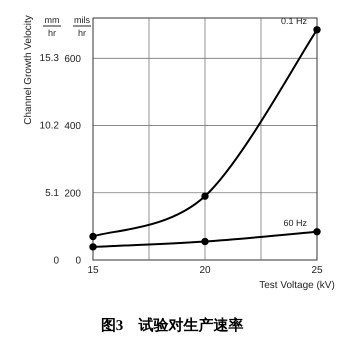 The width and height of the screenshot is (345, 356). I want to click on x-tick-label: 15, so click(93, 270).